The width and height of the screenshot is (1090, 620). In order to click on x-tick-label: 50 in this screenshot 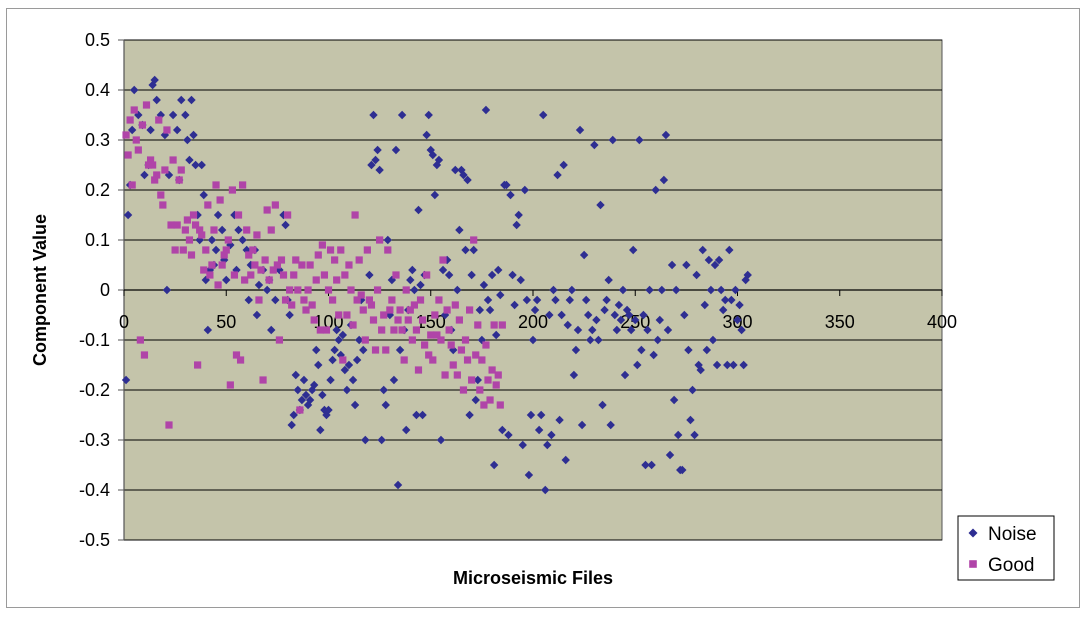, I will do `click(226, 322)`.